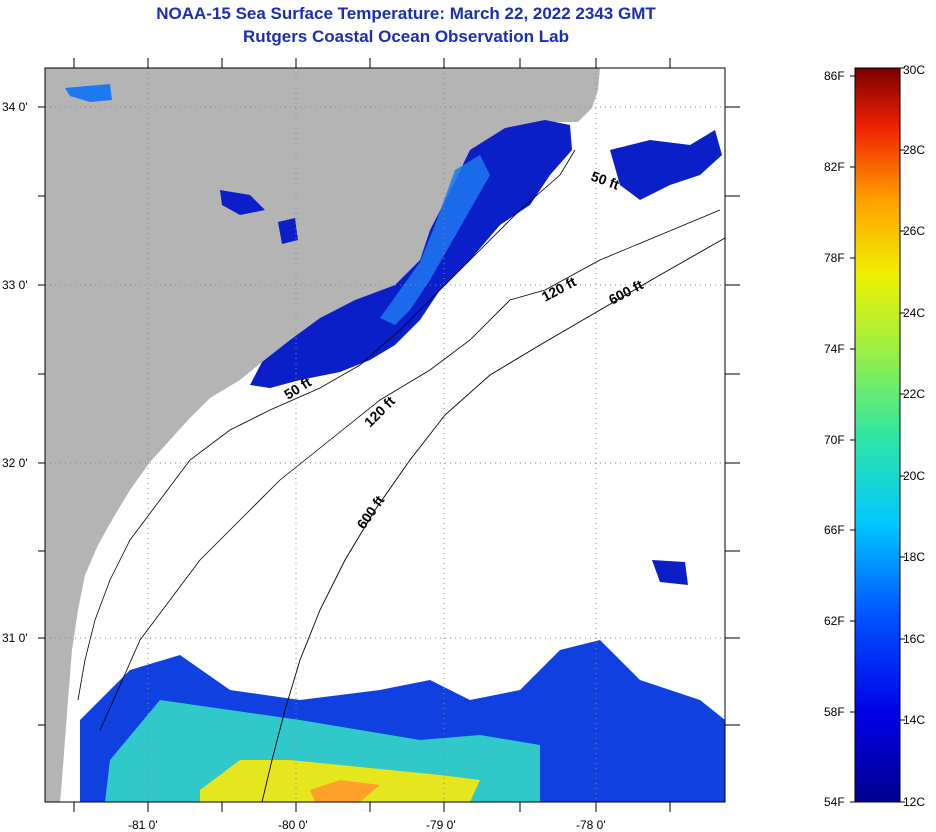 Image resolution: width=936 pixels, height=832 pixels. Describe the element at coordinates (914, 313) in the screenshot. I see `colorbar-c-label: 24C` at that location.